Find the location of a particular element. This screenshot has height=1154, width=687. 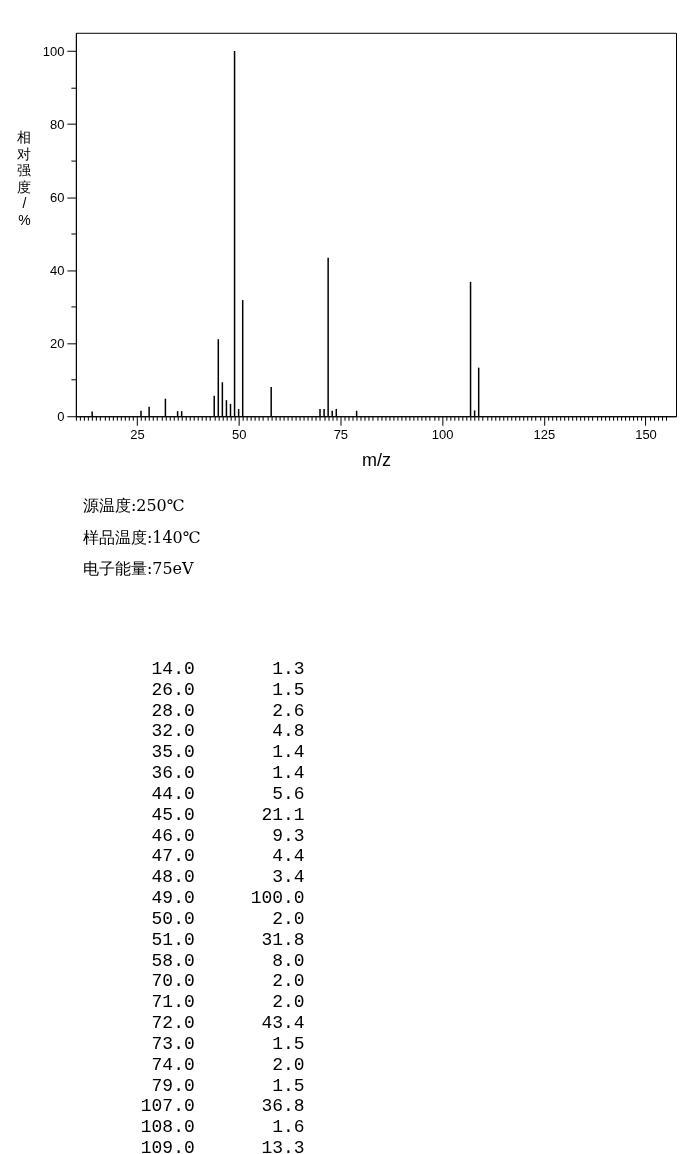

text: 36.8 is located at coordinates (283, 1106).